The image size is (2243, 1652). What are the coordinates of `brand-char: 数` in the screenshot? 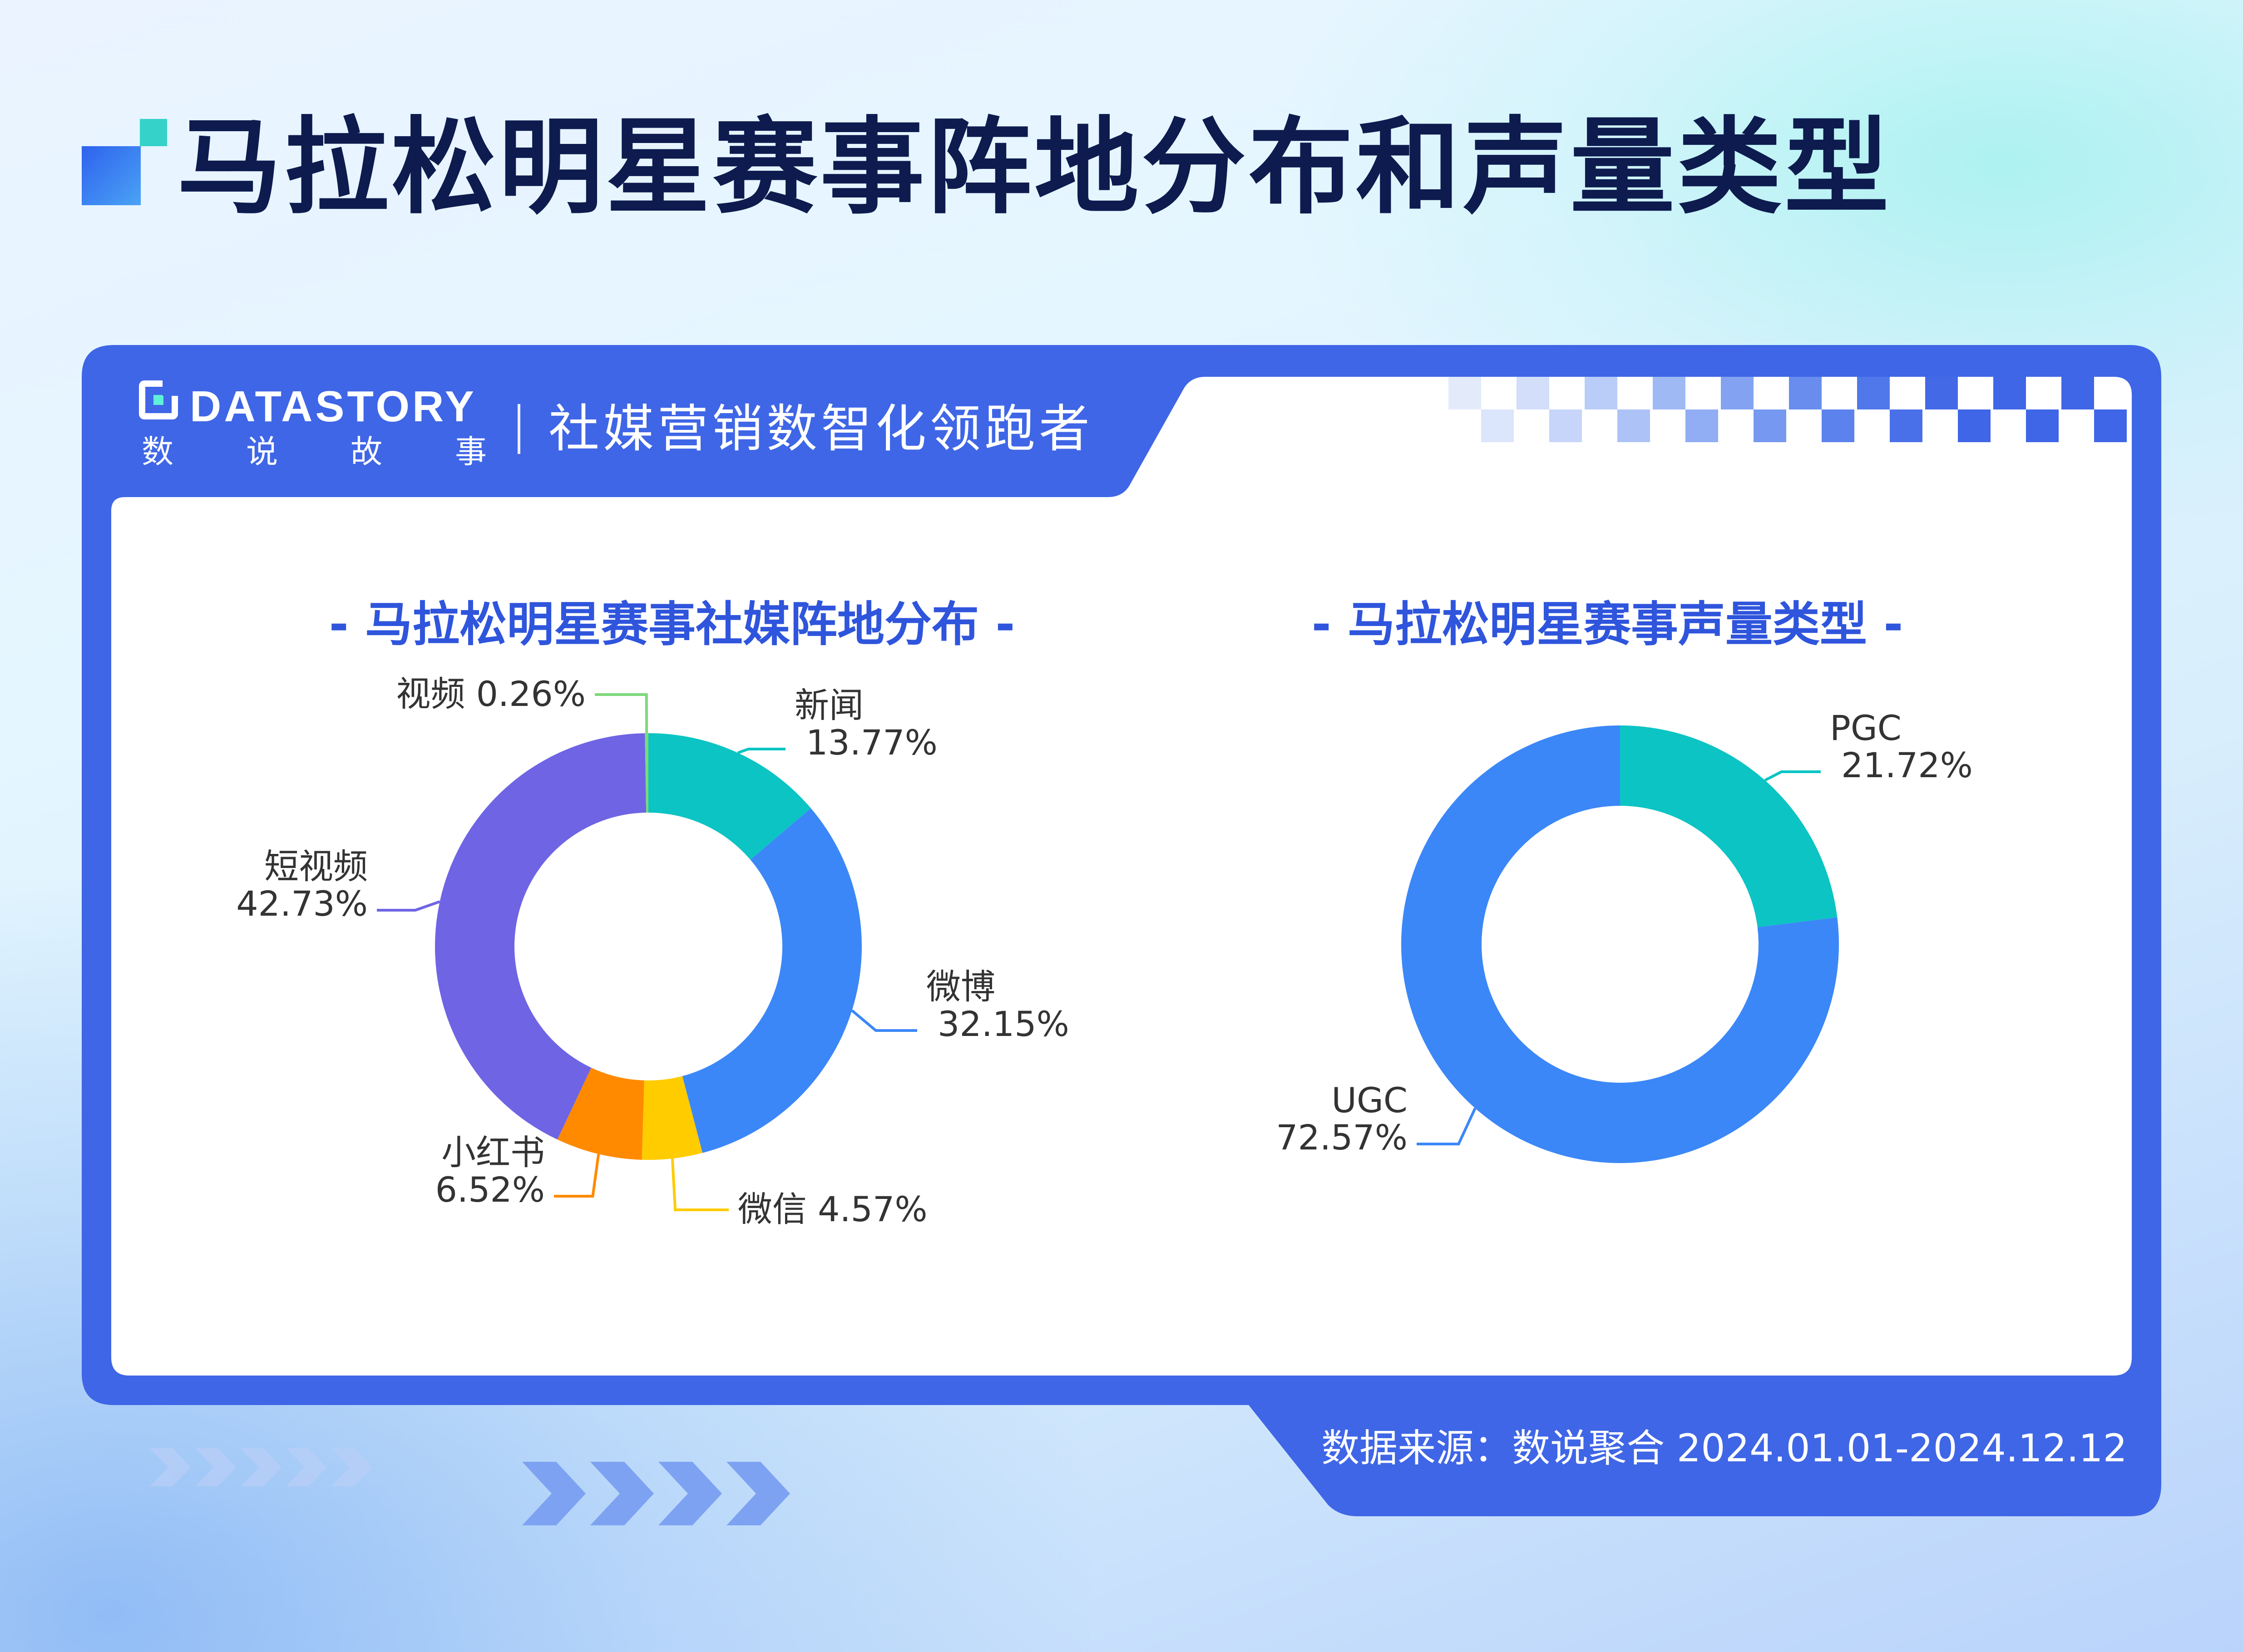 It's located at (157, 451).